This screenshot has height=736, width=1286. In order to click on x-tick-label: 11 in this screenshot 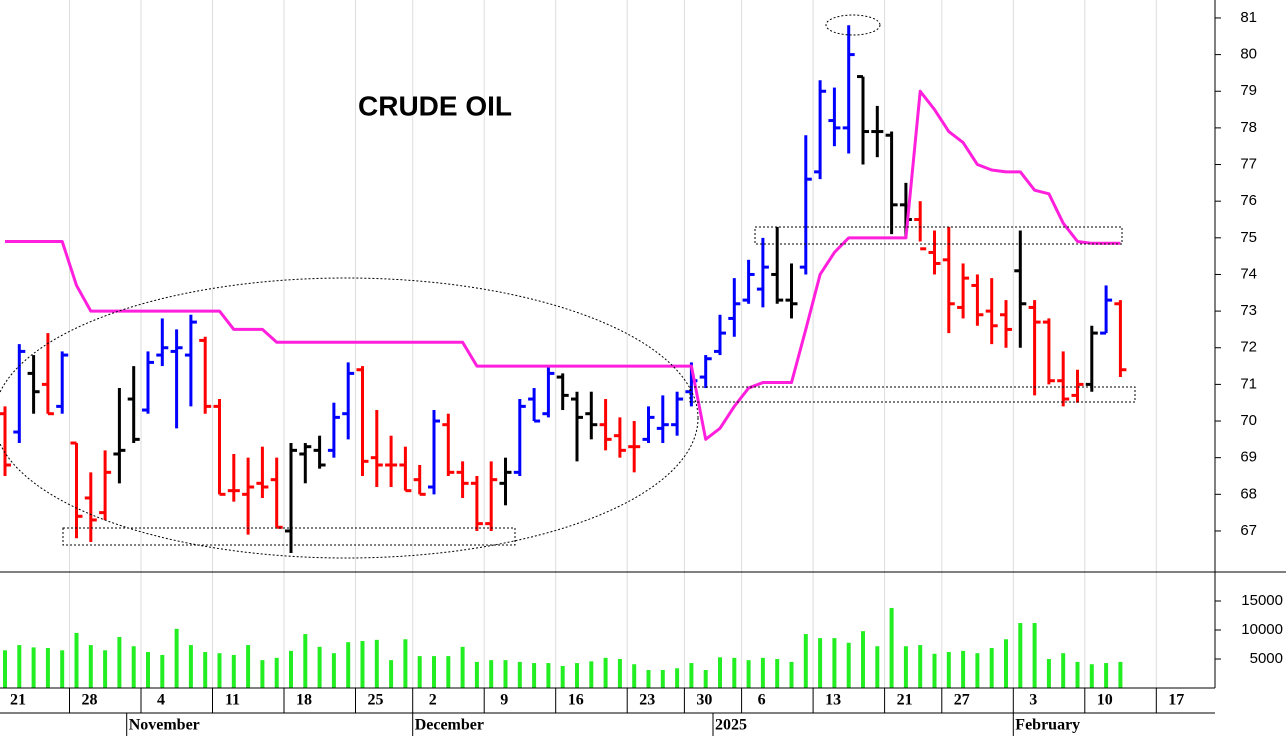, I will do `click(232, 700)`.